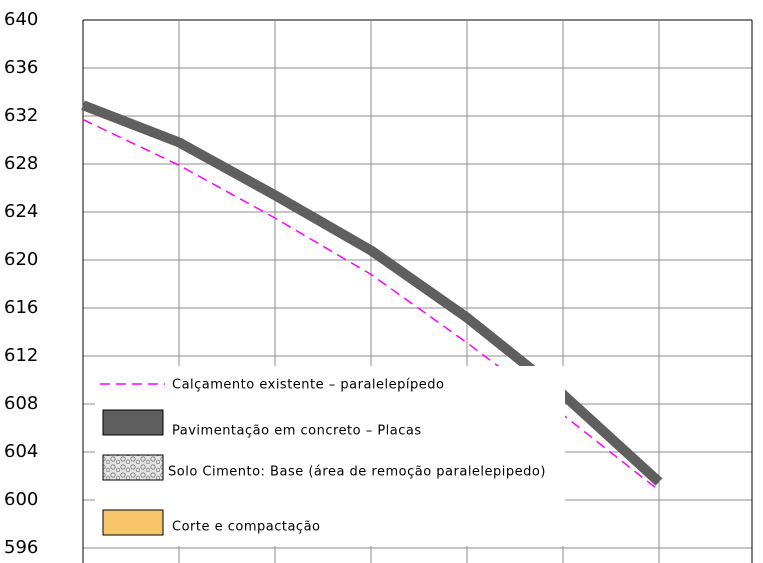 The height and width of the screenshot is (563, 763). What do you see at coordinates (246, 527) in the screenshot?
I see `legend-label: Corte e compactação` at bounding box center [246, 527].